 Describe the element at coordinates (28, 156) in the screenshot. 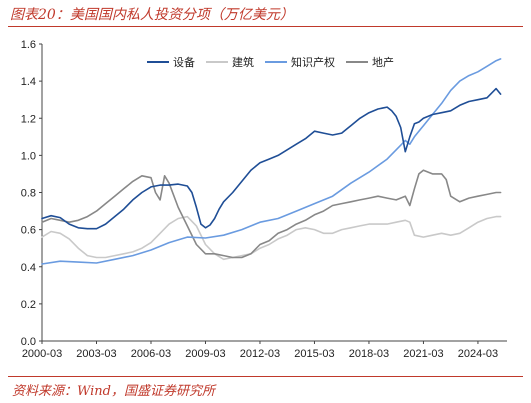

I see `y-tick-label: 1.0` at that location.